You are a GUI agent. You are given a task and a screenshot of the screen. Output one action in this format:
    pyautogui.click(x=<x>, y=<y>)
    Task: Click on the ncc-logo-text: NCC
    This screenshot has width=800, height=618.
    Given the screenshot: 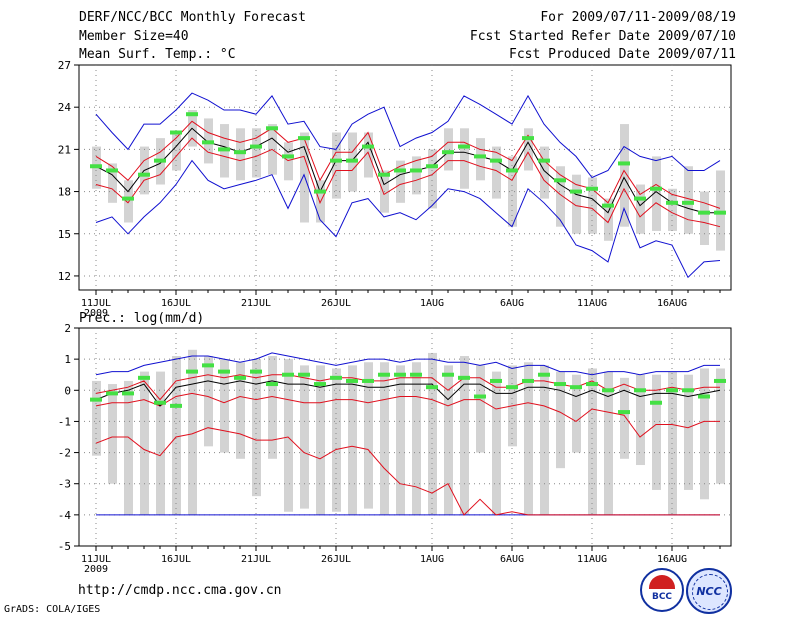 What is the action you would take?
    pyautogui.click(x=709, y=591)
    